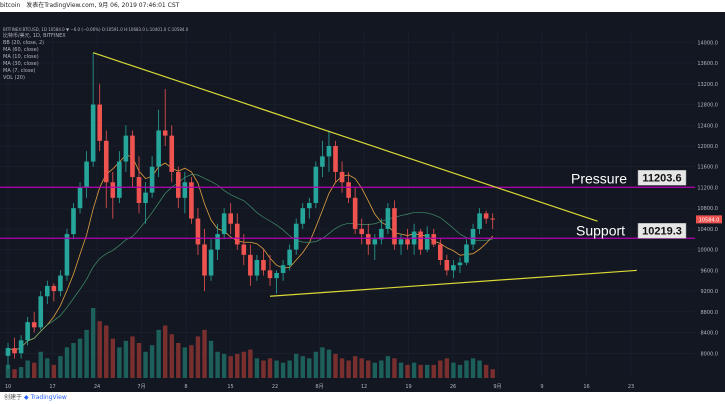 The image size is (725, 404). I want to click on last-price-value: 10584.0, so click(709, 220).